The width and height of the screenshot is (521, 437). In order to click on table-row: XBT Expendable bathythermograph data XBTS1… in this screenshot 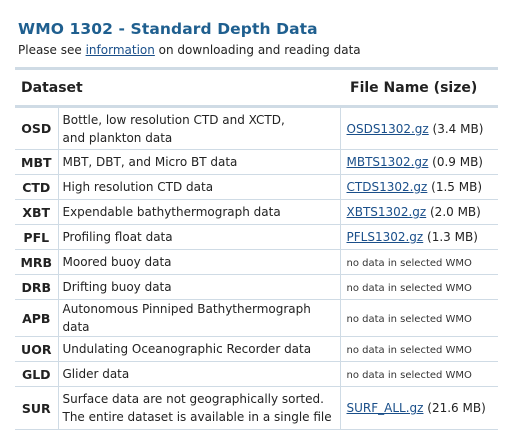, I will do `click(257, 212)`.